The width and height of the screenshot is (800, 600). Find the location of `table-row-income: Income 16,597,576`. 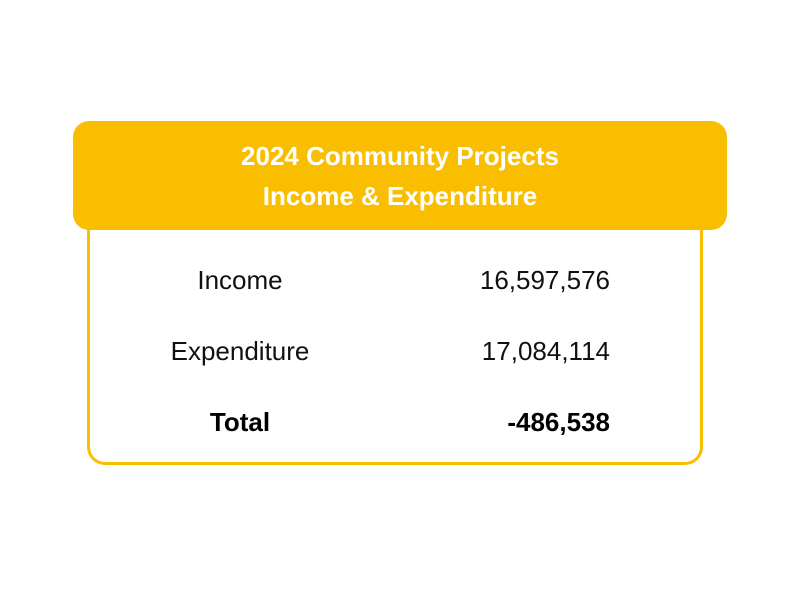

table-row-income: Income 16,597,576 is located at coordinates (395, 280).